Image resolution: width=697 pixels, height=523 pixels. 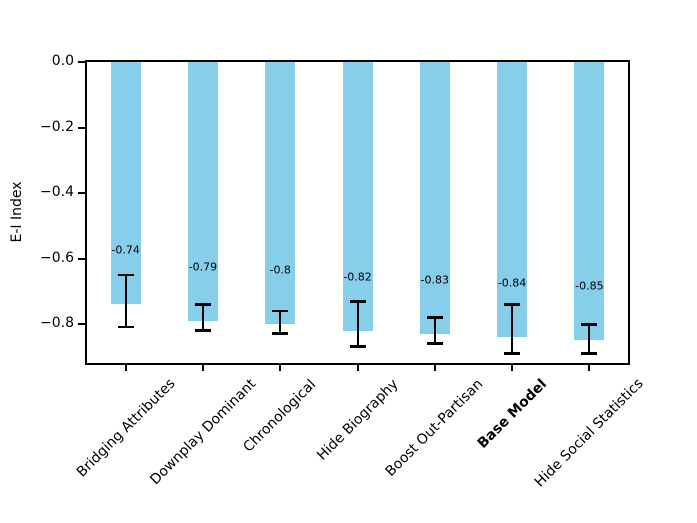 I want to click on x-tick-label: Hide Social Statistics, so click(x=589, y=433).